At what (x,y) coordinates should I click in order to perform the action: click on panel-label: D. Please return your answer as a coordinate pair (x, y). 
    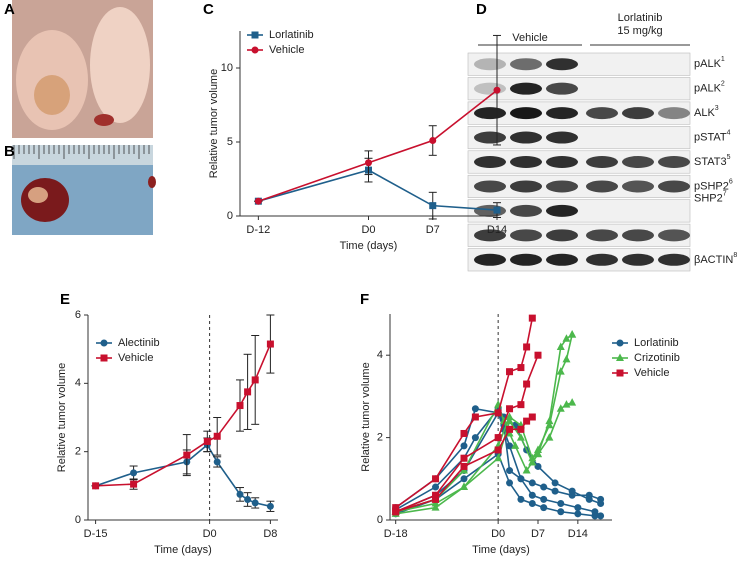
    Looking at the image, I should click on (481, 9).